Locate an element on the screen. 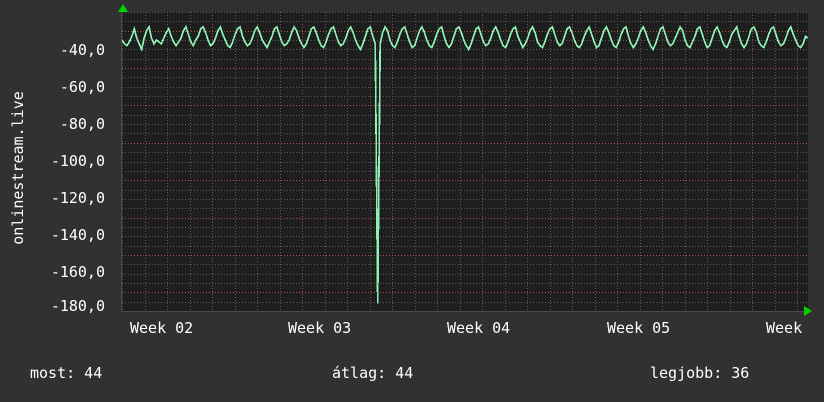 The image size is (824, 402). stat-atlag: átlag: 44 is located at coordinates (373, 373).